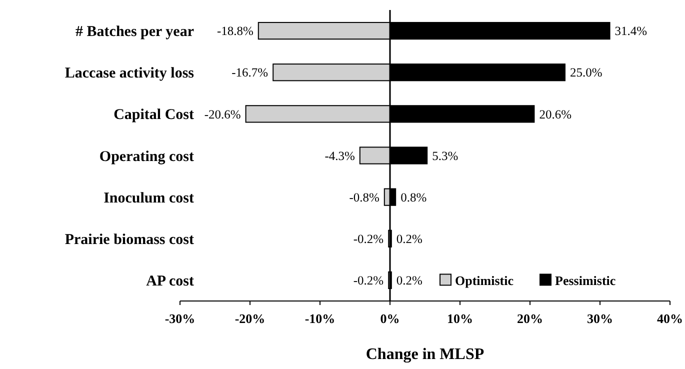 The image size is (685, 369). I want to click on data-label: -0.8%, so click(364, 197).